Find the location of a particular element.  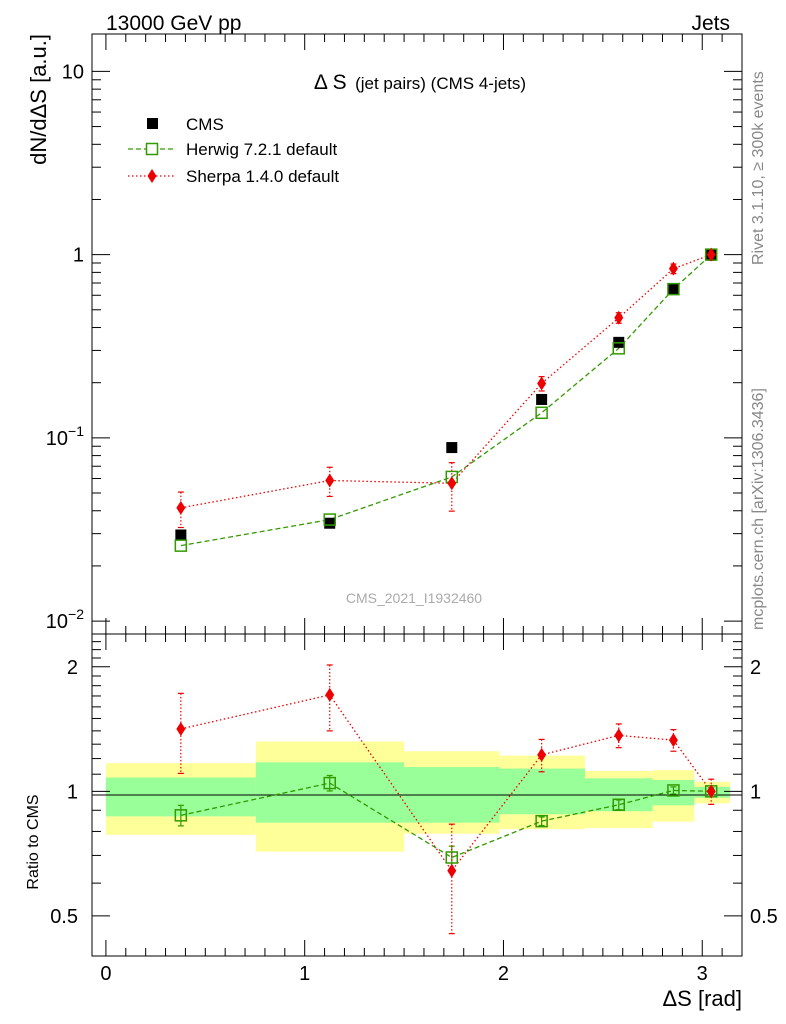

legend-item-sherpa: Sherpa 1.4.0 default is located at coordinates (233, 176).